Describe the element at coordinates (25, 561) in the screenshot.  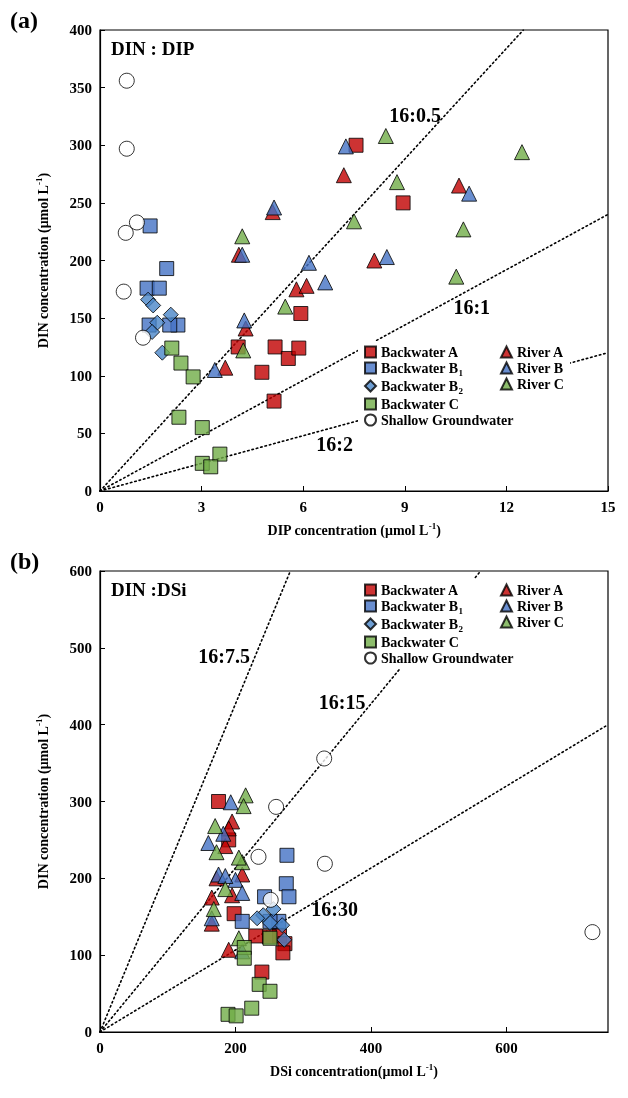
I see `text: (b)` at that location.